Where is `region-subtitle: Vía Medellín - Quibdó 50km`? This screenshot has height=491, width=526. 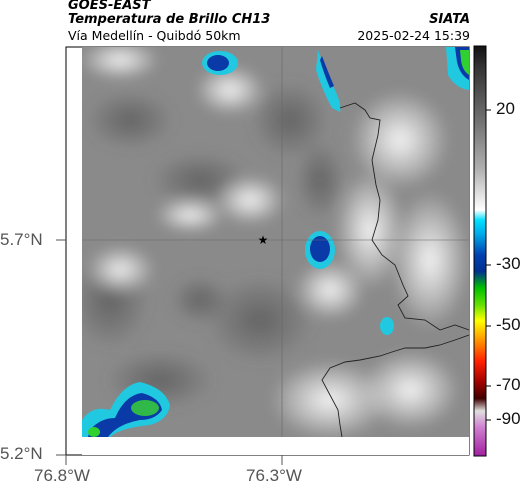 region-subtitle: Vía Medellín - Quibdó 50km is located at coordinates (154, 35).